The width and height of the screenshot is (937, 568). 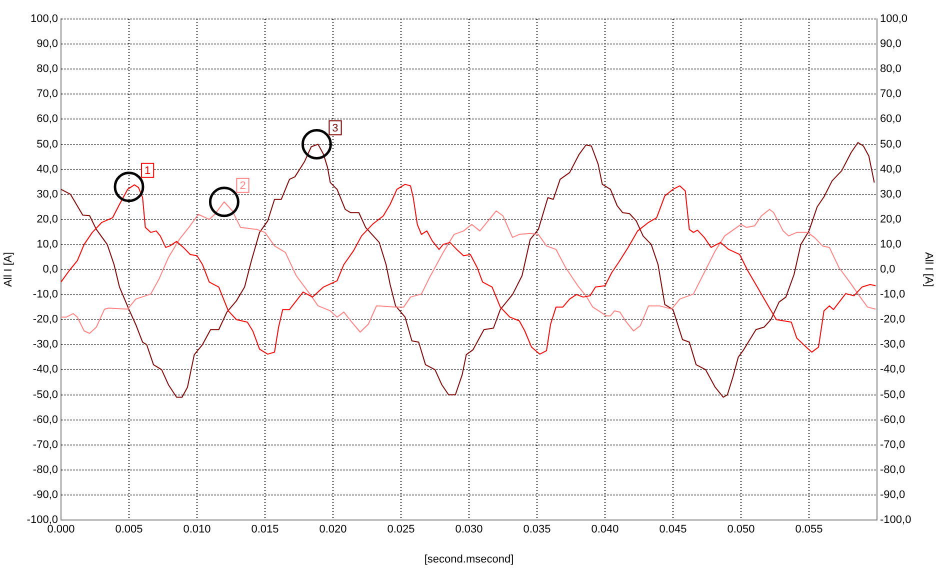 I want to click on y-tick-label: 80,0, so click(x=47, y=69).